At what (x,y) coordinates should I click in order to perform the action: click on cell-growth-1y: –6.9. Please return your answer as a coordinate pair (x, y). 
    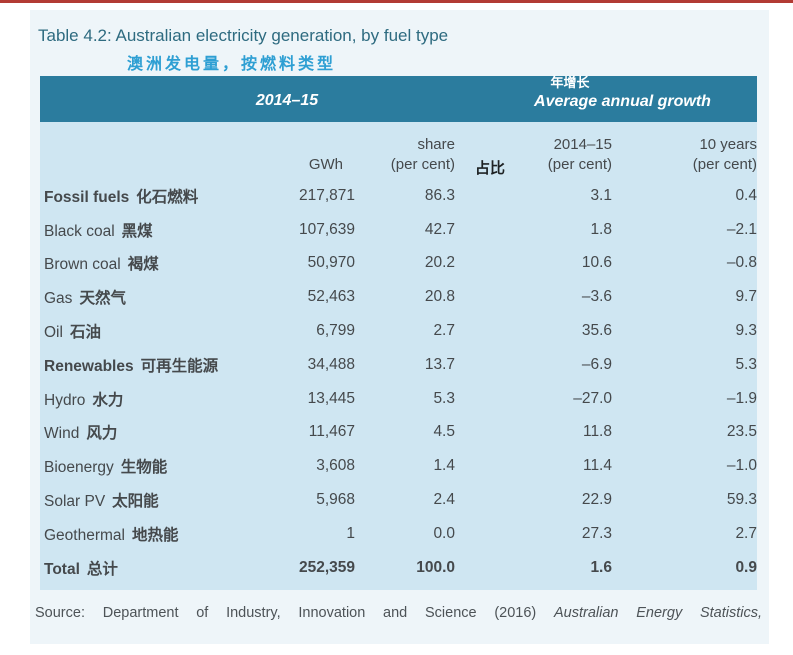
    Looking at the image, I should click on (596, 364).